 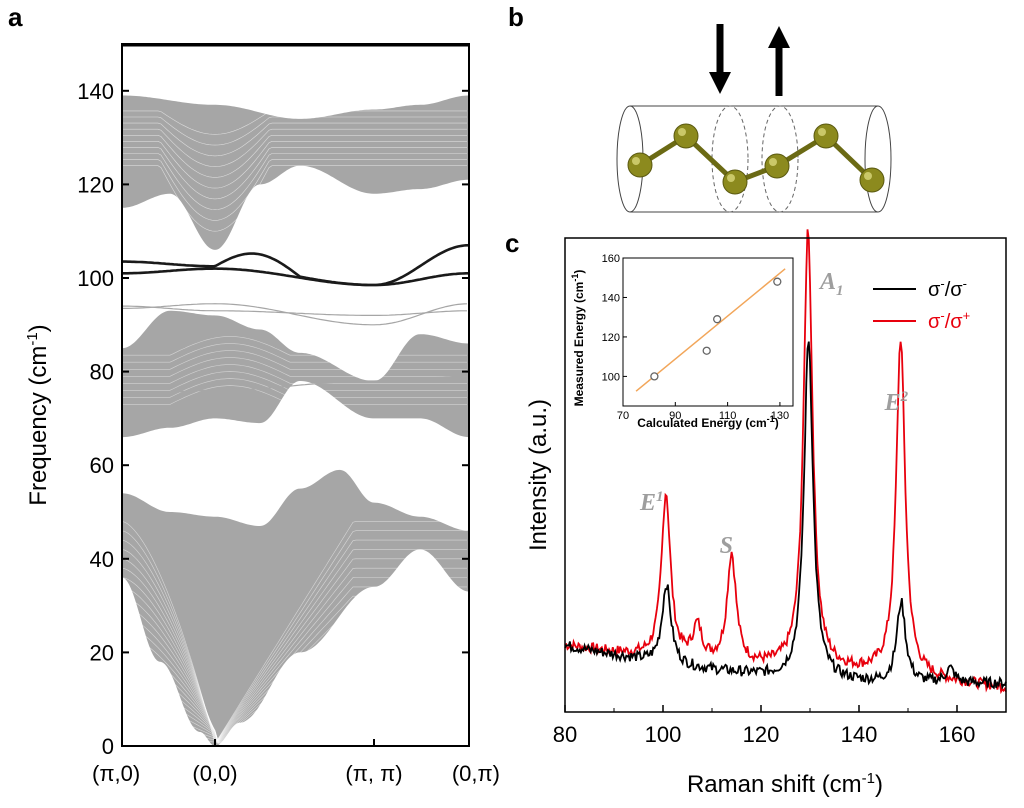 What do you see at coordinates (726, 546) in the screenshot?
I see `peak-label: S` at bounding box center [726, 546].